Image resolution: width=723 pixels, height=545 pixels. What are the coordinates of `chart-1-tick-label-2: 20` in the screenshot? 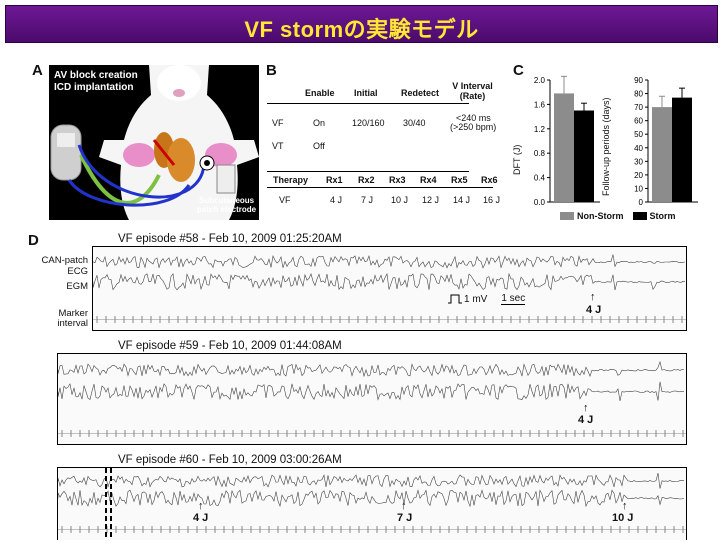 It's located at (638, 175).